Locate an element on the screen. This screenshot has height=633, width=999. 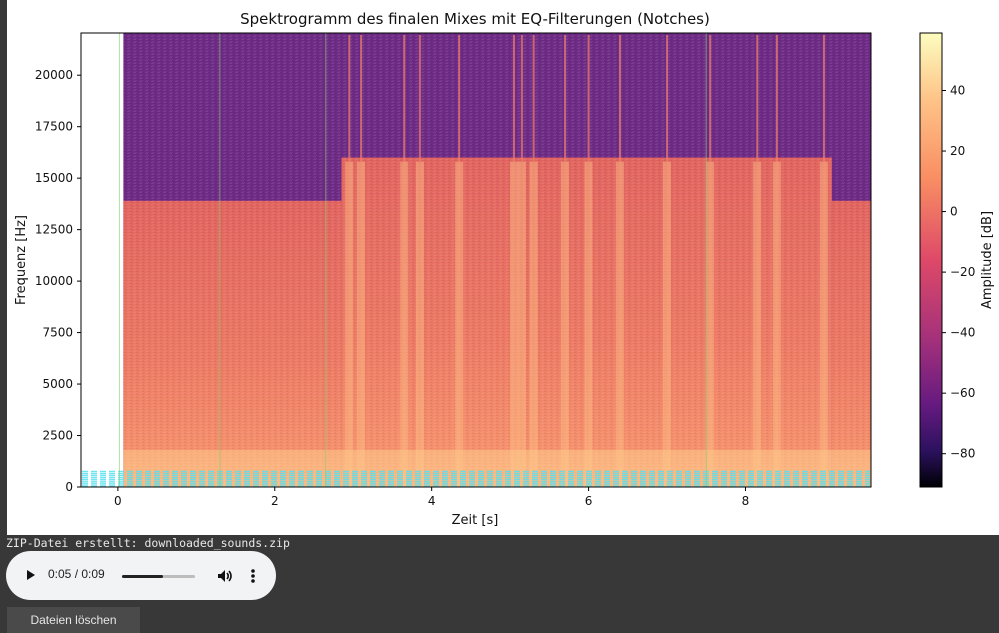
low-frequency-band is located at coordinates (497, 468).